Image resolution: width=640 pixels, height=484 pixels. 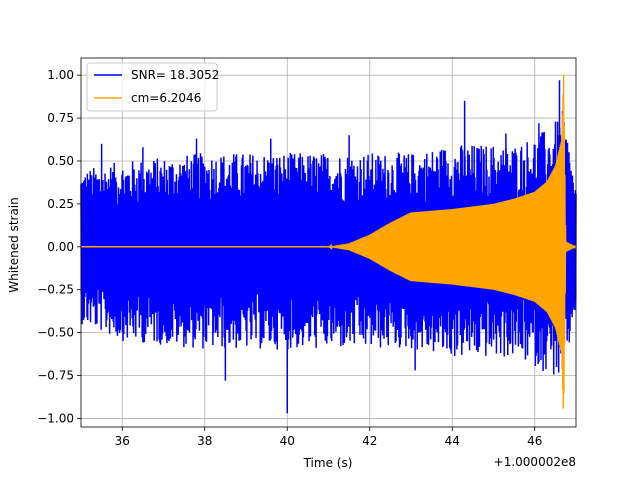 I want to click on x-axis-label: Time (s), so click(x=328, y=463).